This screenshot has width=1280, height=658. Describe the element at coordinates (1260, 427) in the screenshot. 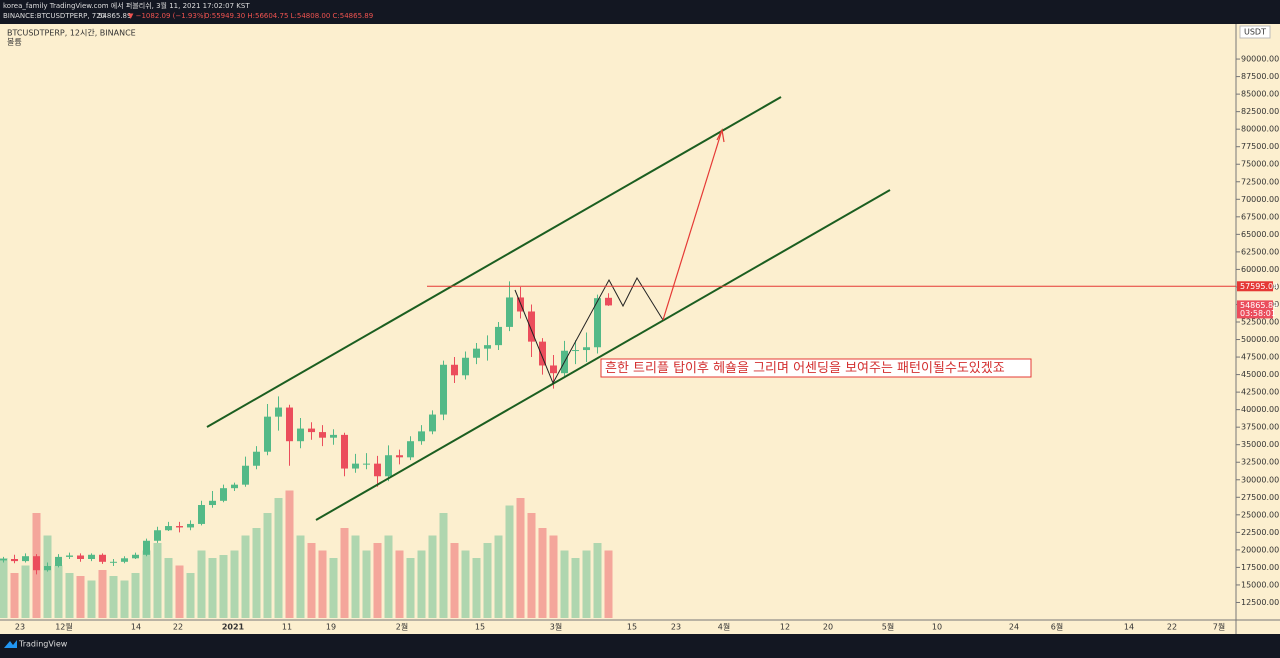

I see `y-tick-label: 37500.00` at that location.